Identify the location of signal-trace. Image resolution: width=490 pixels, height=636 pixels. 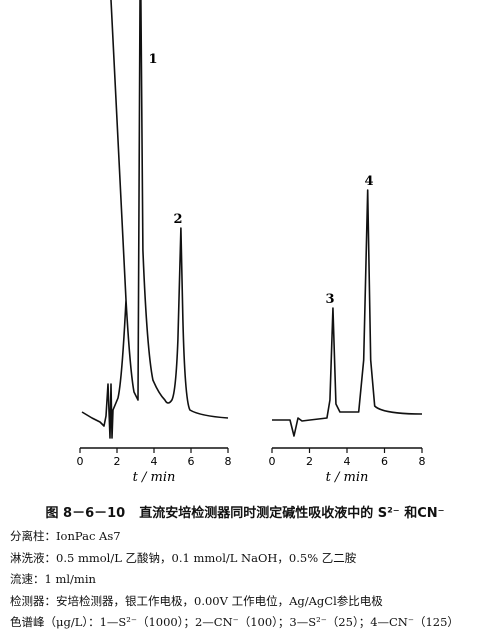
(347, 313).